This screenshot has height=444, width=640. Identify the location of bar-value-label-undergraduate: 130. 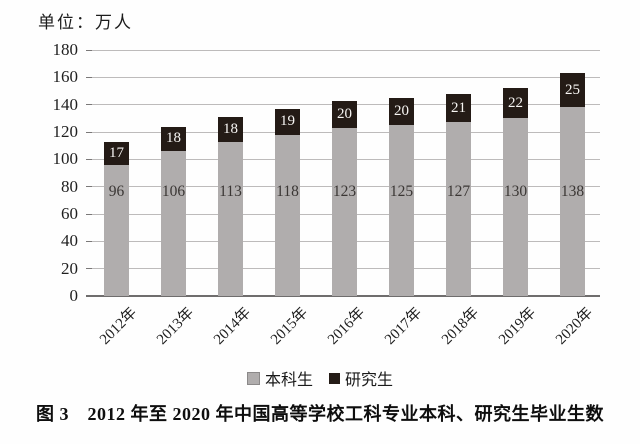
(515, 191).